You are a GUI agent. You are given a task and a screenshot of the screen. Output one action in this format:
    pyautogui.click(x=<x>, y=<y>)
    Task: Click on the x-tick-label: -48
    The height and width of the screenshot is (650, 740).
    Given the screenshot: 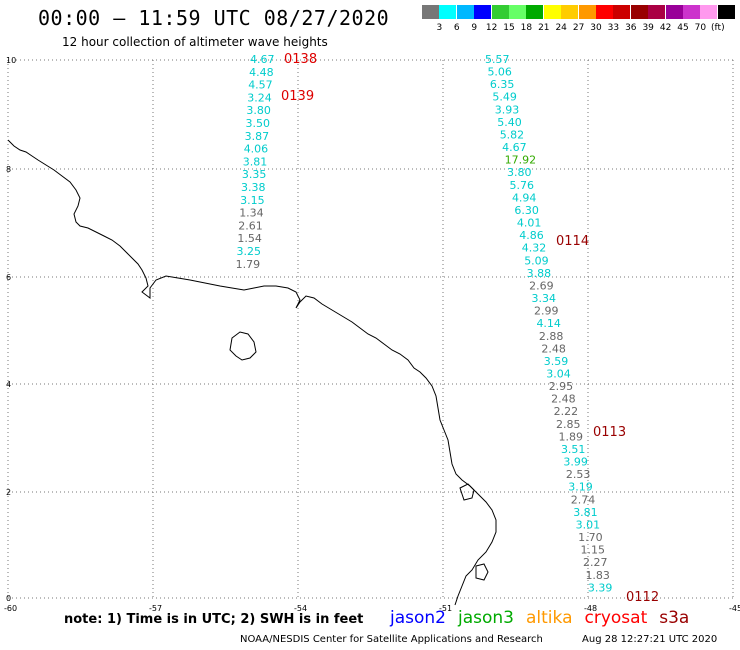 What is the action you would take?
    pyautogui.click(x=590, y=608)
    